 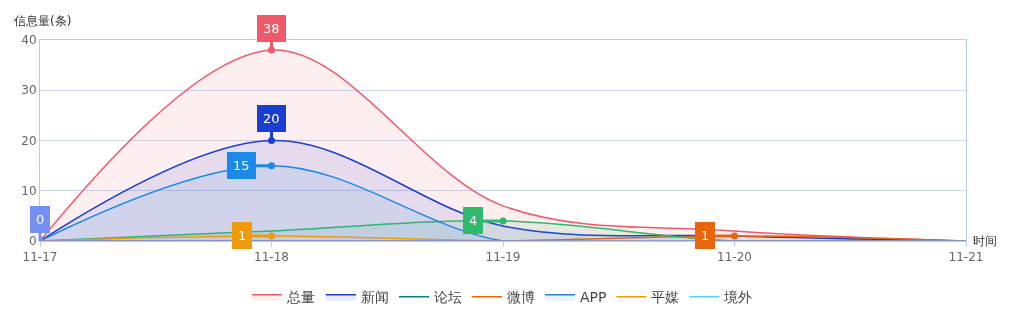 What do you see at coordinates (521, 297) in the screenshot?
I see `legend-label: 微博` at bounding box center [521, 297].